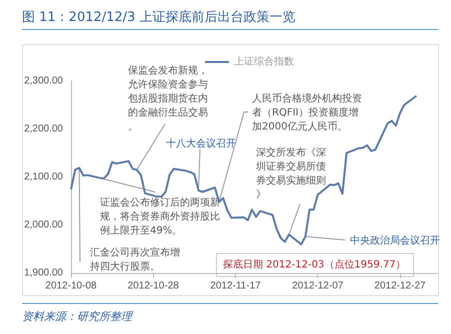 The width and height of the screenshot is (451, 334). I want to click on annotation: 汇金公司再次宣布增持四大行股票。, so click(135, 259).